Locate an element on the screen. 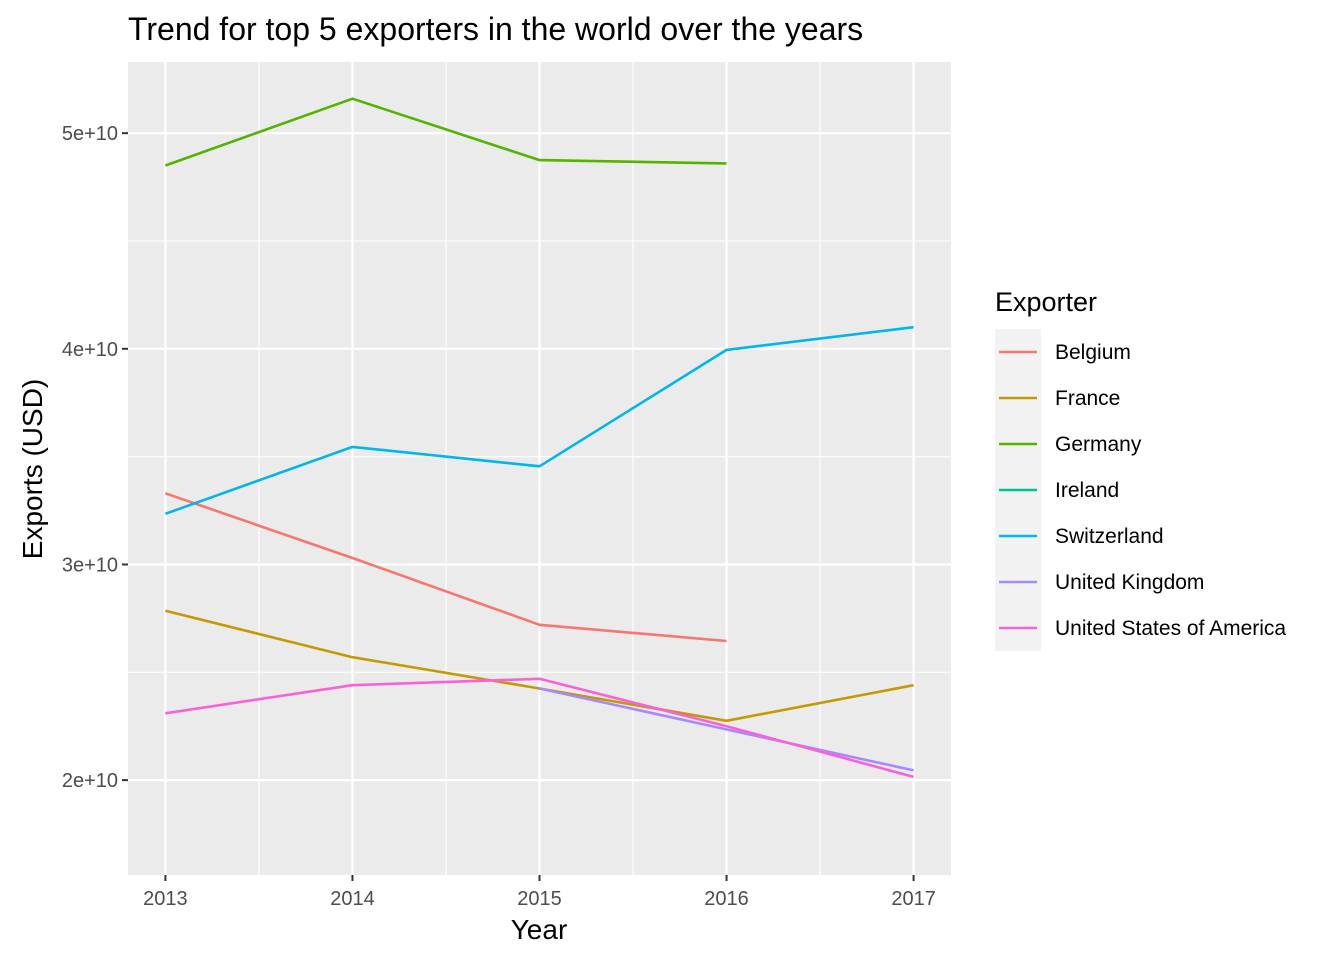 The image size is (1344, 960). x-axis: 2013 2014 2015 2016 2017 is located at coordinates (539, 892).